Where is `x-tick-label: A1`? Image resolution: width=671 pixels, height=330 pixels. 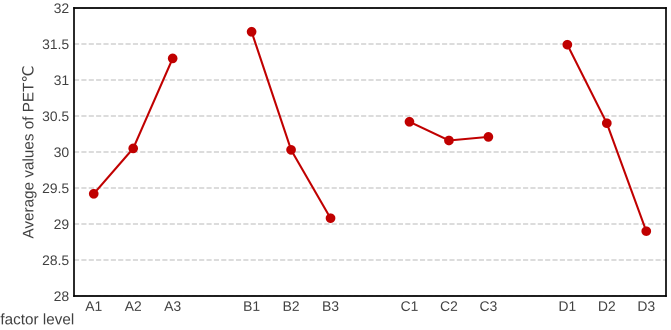 x-tick-label: A1 is located at coordinates (93, 306).